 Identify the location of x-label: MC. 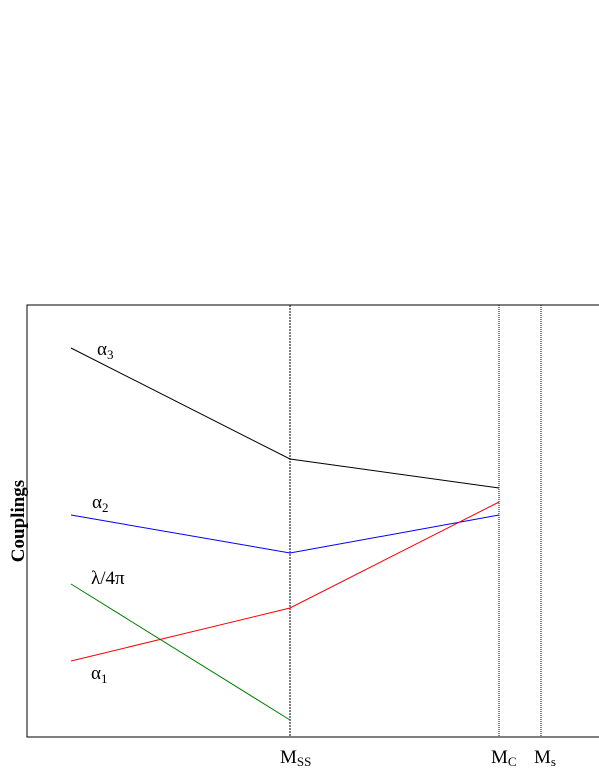
(504, 758).